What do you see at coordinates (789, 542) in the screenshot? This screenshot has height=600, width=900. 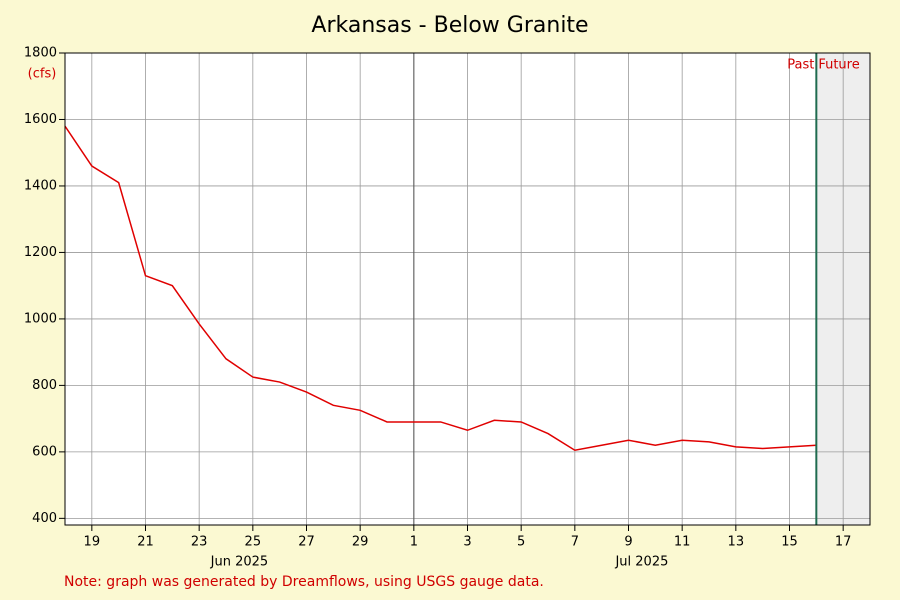 I see `x-tick-label: 15` at bounding box center [789, 542].